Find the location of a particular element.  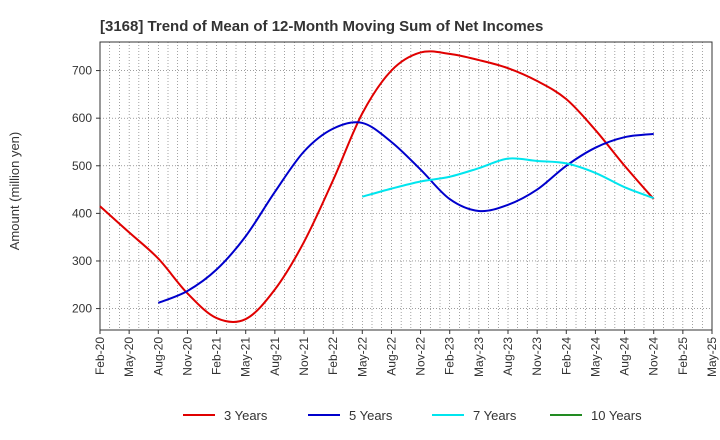

x-tick-label: Aug-22 is located at coordinates (391, 356).